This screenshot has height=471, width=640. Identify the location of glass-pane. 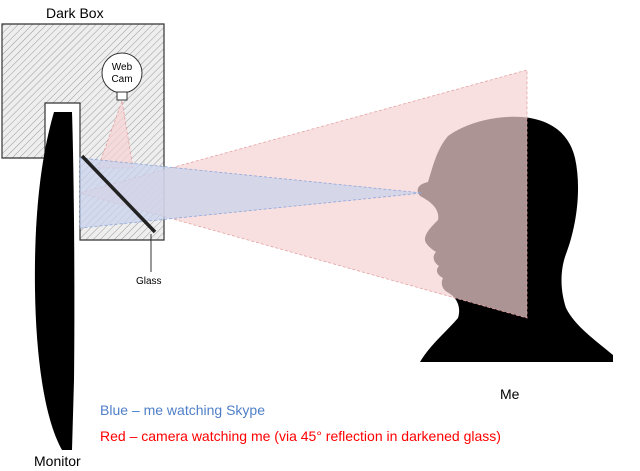
(118, 194).